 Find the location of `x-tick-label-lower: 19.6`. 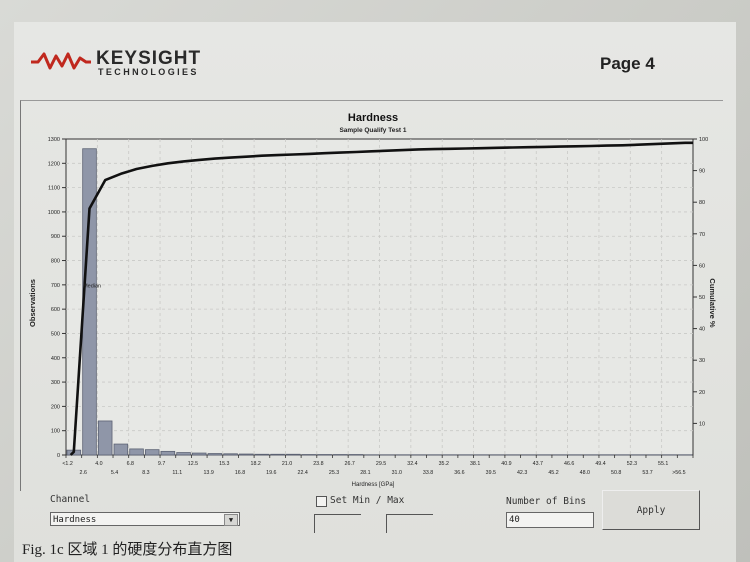

x-tick-label-lower: 19.6 is located at coordinates (271, 473).